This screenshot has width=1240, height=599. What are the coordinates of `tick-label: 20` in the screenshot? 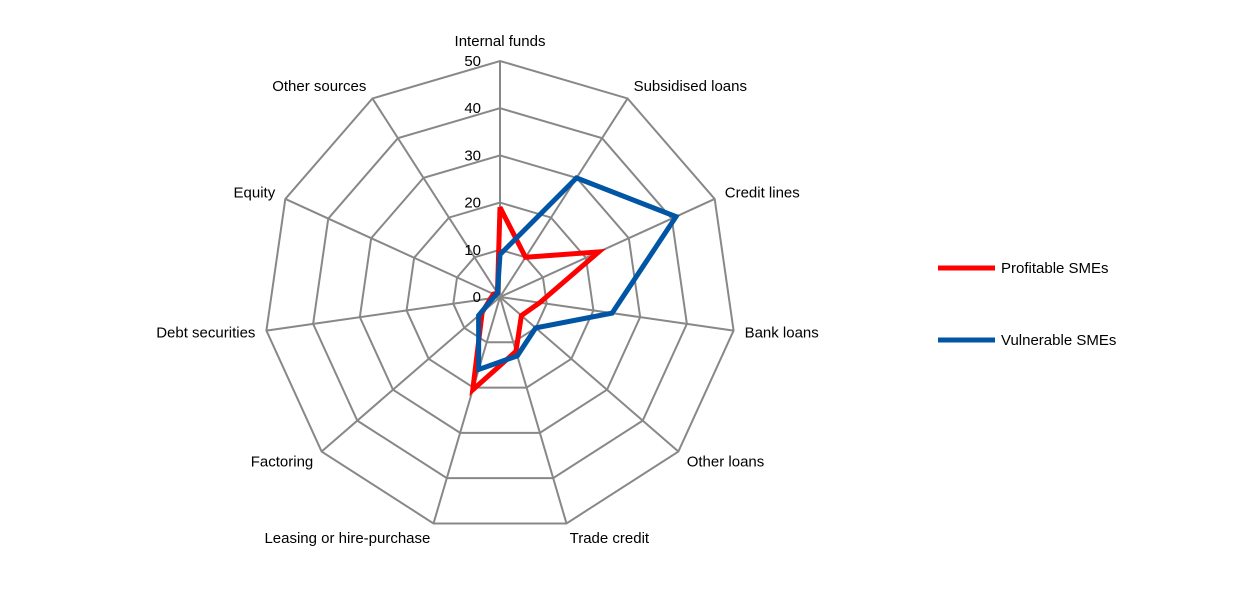 It's located at (472, 203).